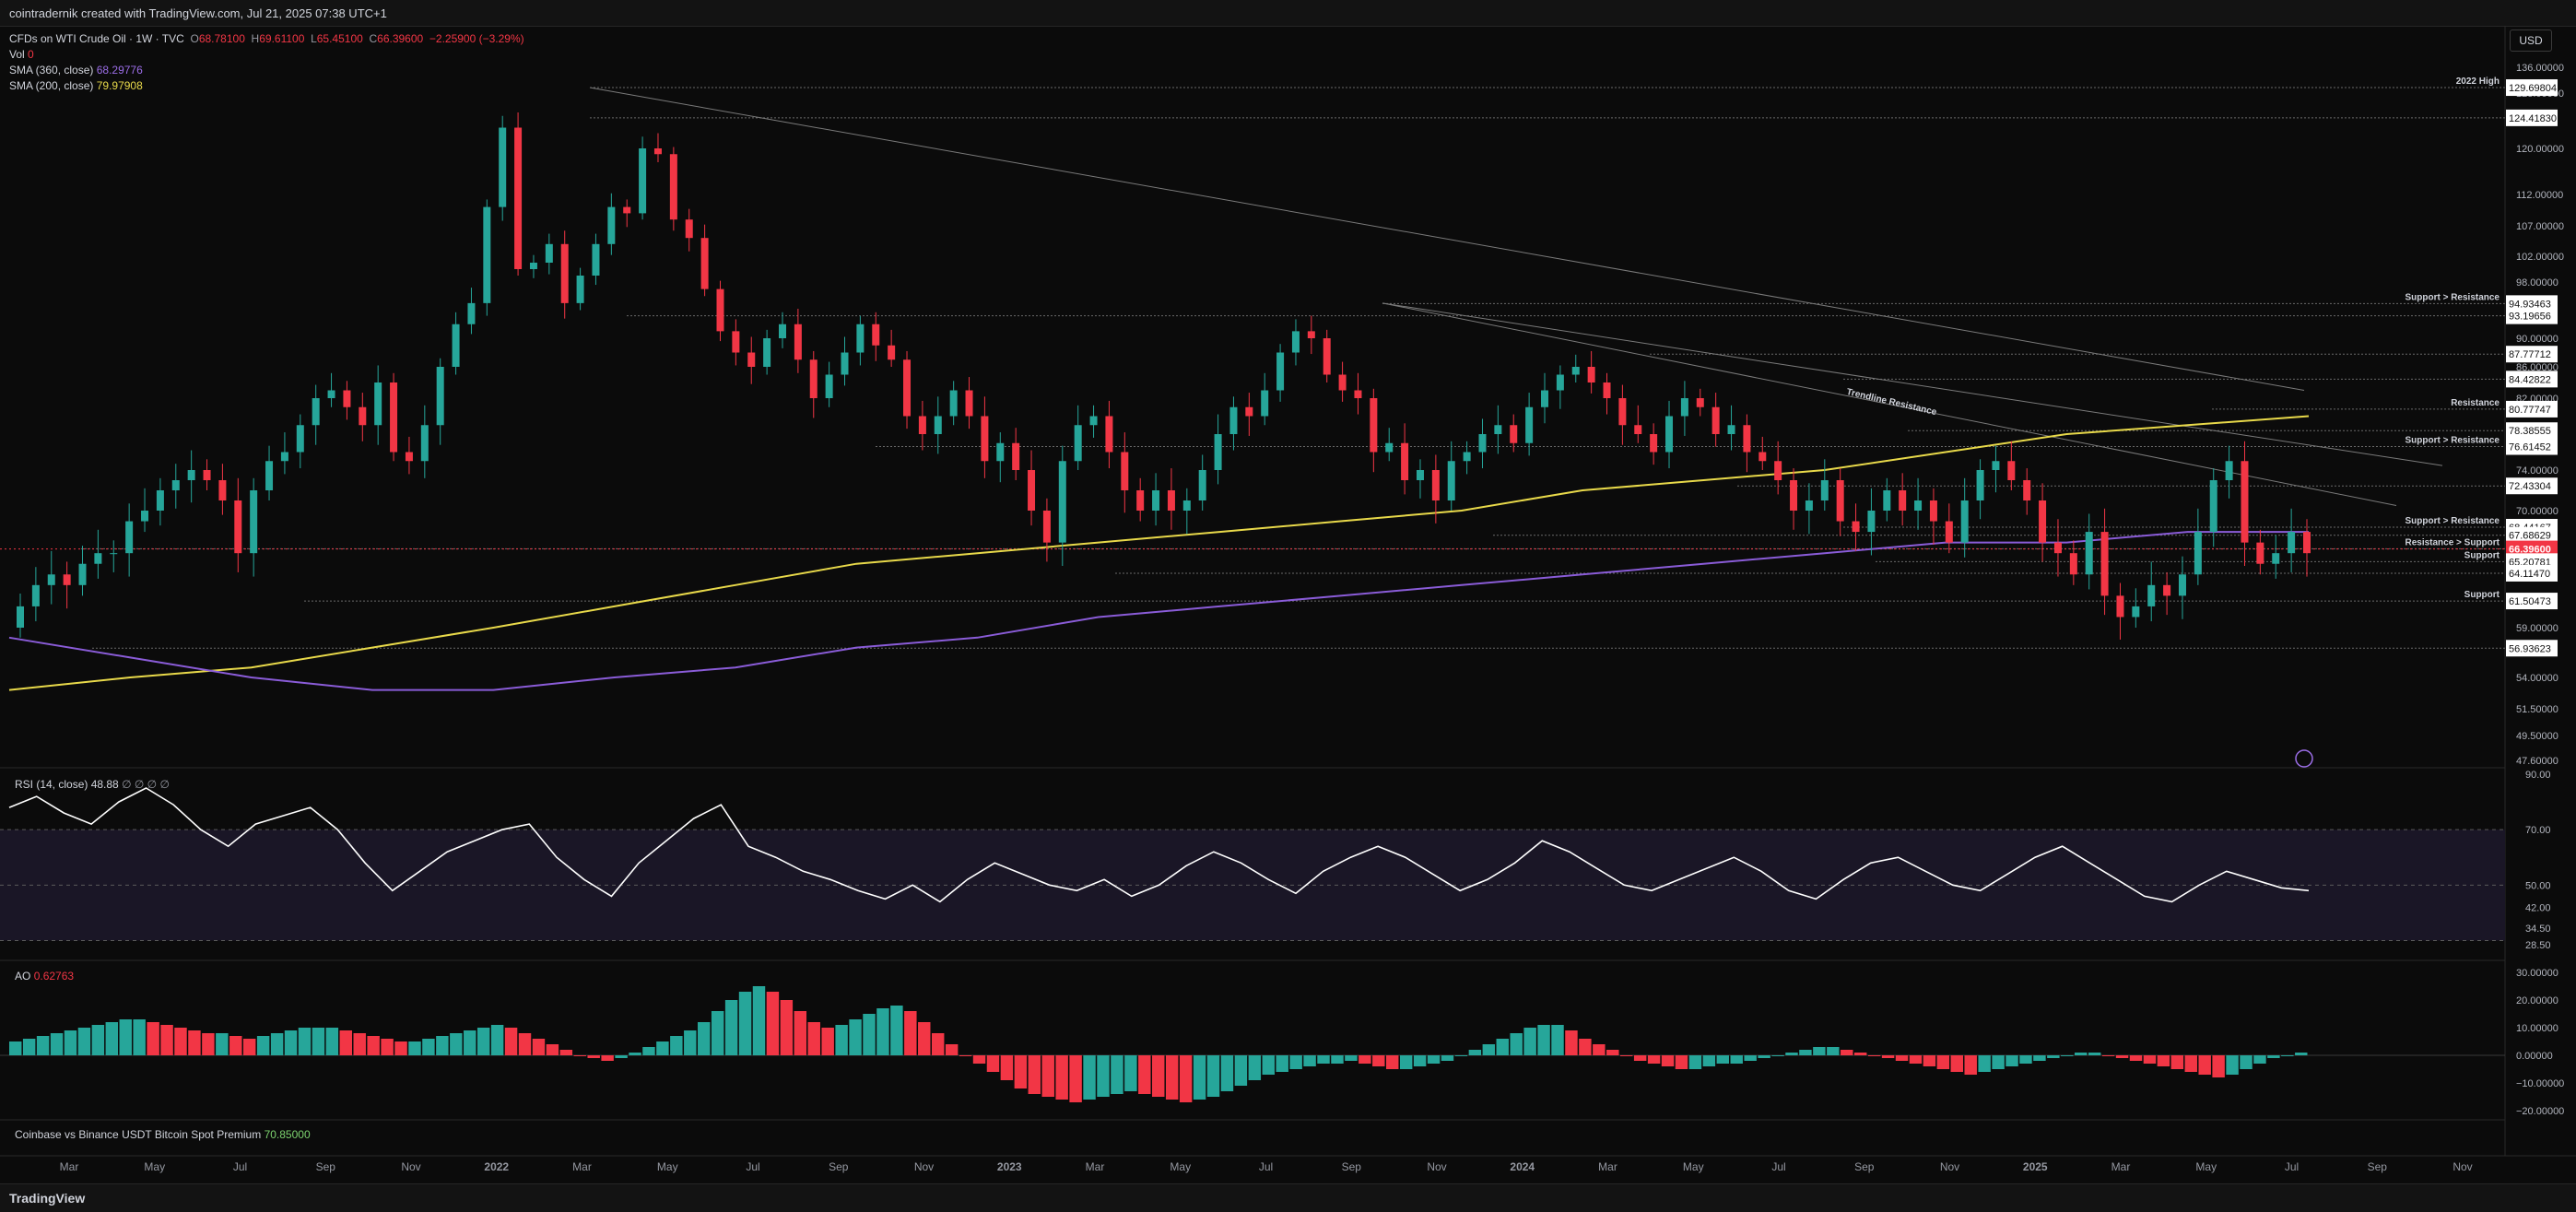  I want to click on level-annotation: Resistance > Support, so click(2453, 542).